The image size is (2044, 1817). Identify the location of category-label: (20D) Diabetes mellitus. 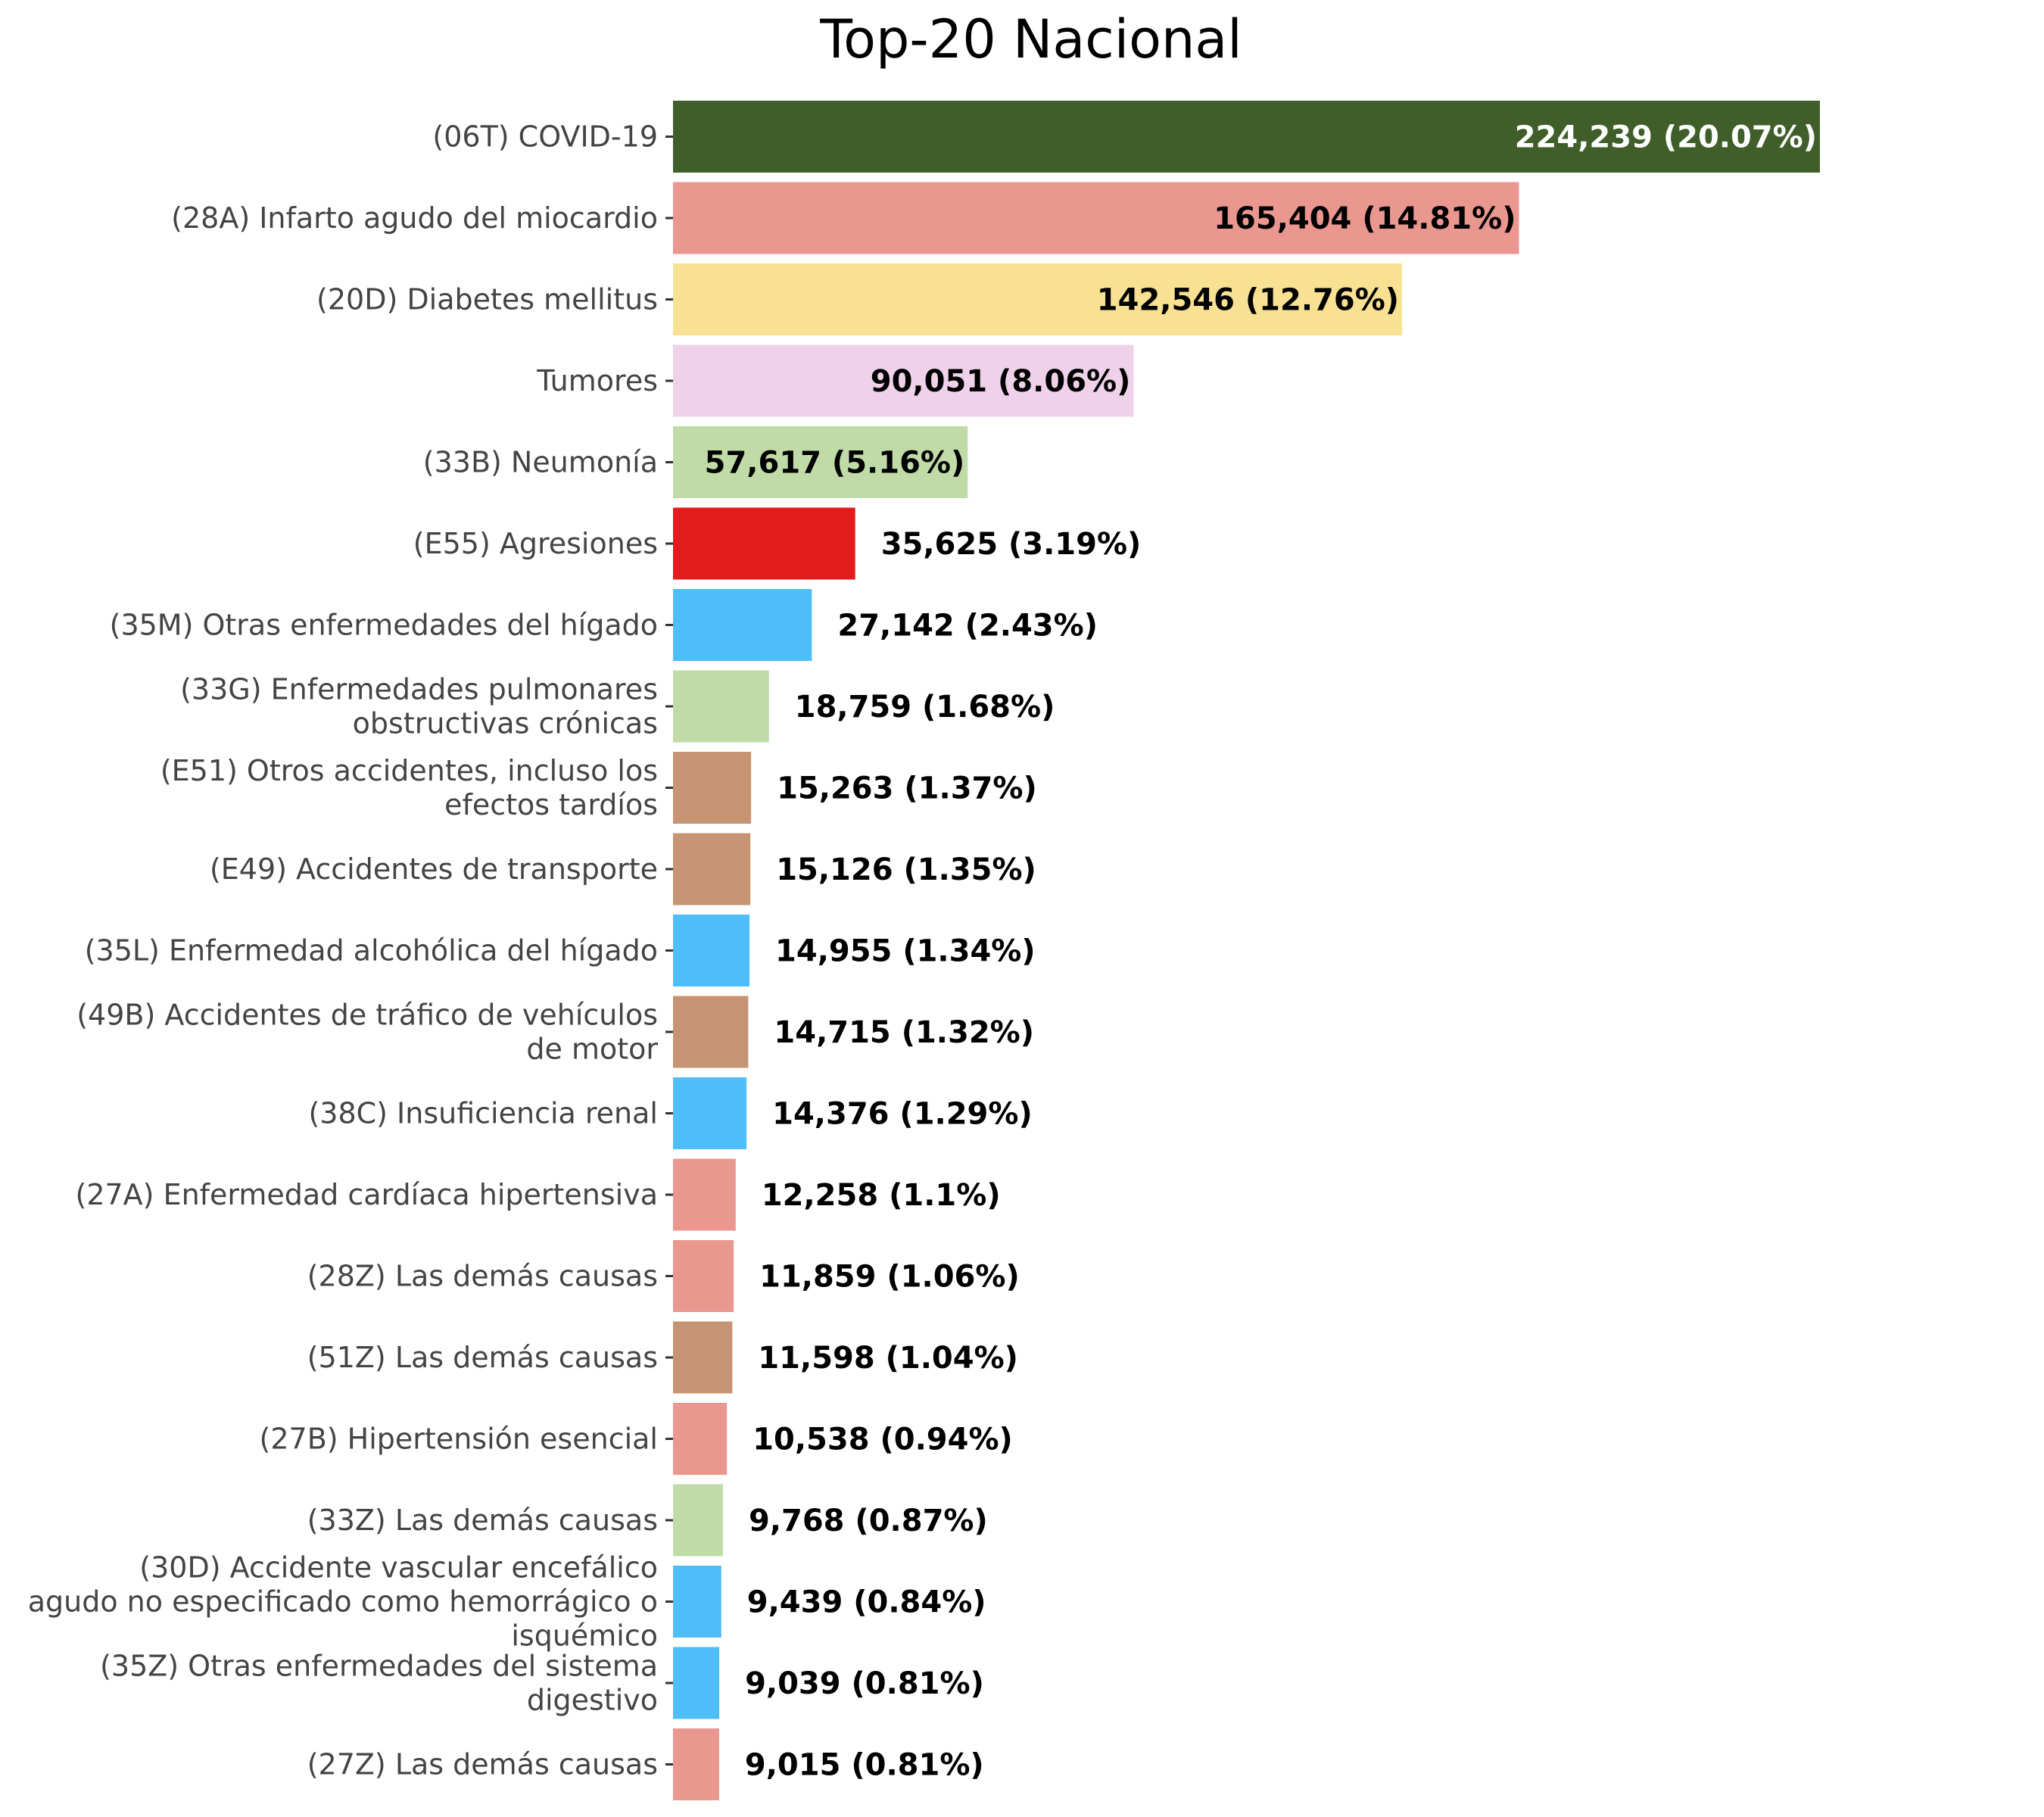
(487, 299).